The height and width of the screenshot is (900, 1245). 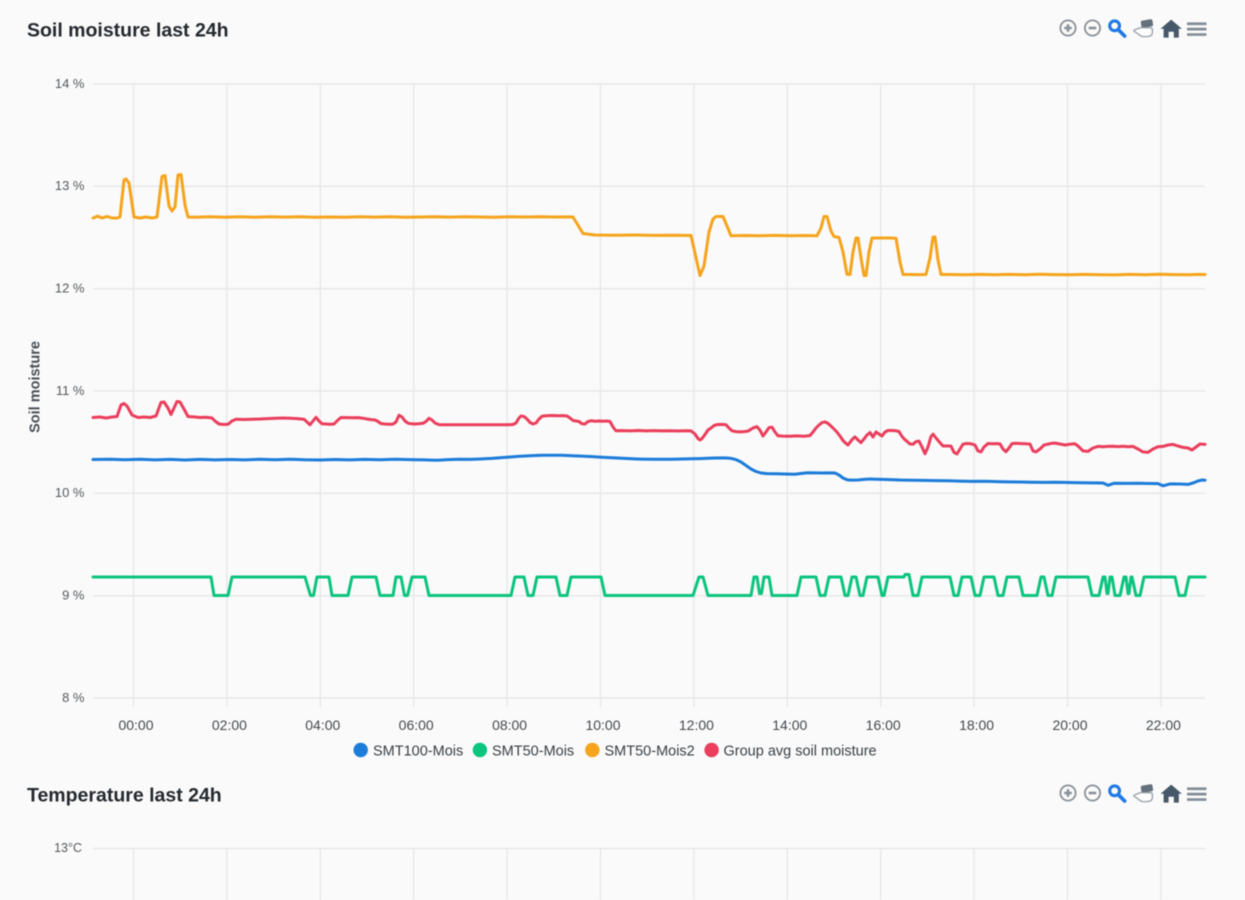 What do you see at coordinates (70, 492) in the screenshot?
I see `svg-text: 10 %` at bounding box center [70, 492].